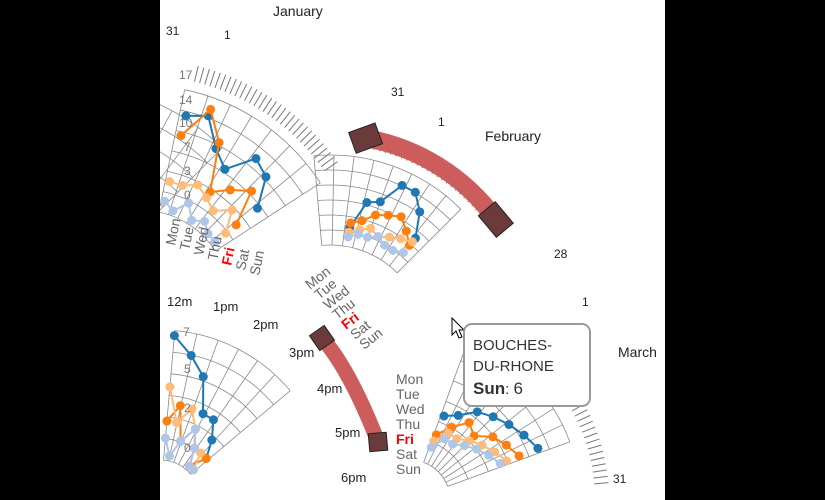 This screenshot has width=825, height=500. What do you see at coordinates (242, 260) in the screenshot?
I see `jan-weekday-label: Sat` at bounding box center [242, 260].